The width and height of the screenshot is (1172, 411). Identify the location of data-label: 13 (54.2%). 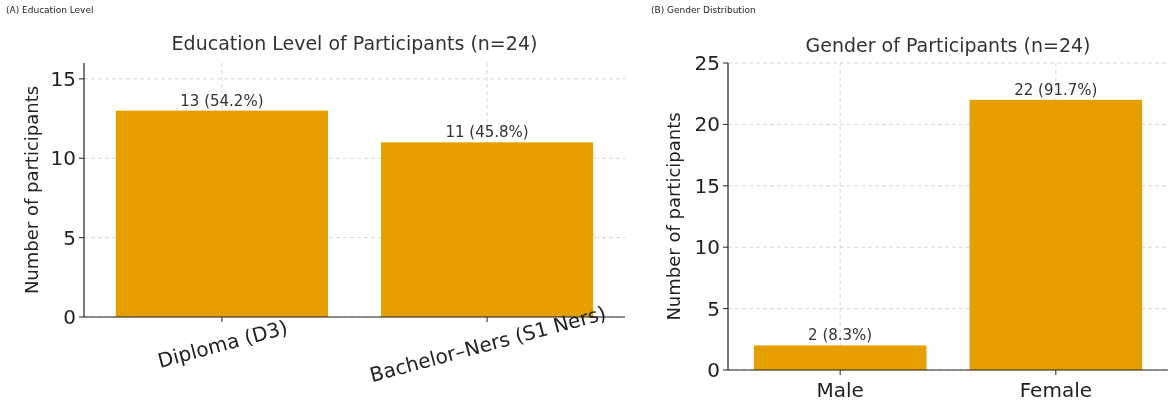
(222, 100).